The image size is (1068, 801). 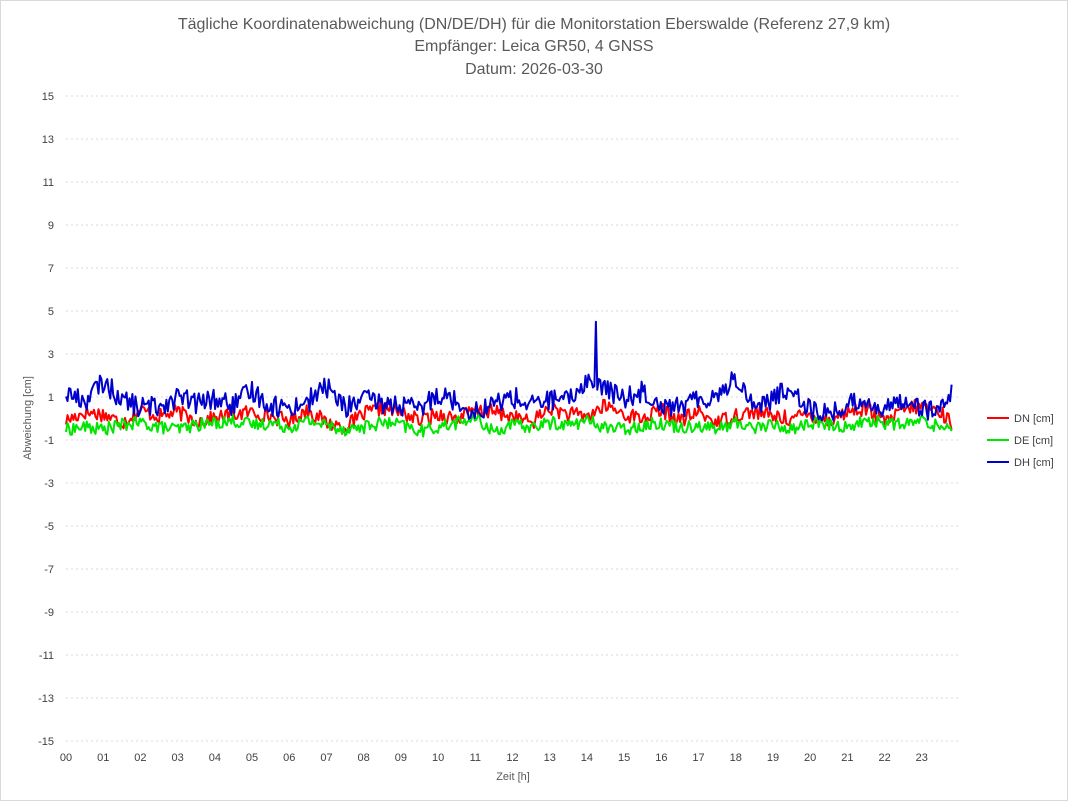 I want to click on x-tick-label: 09, so click(x=401, y=758).